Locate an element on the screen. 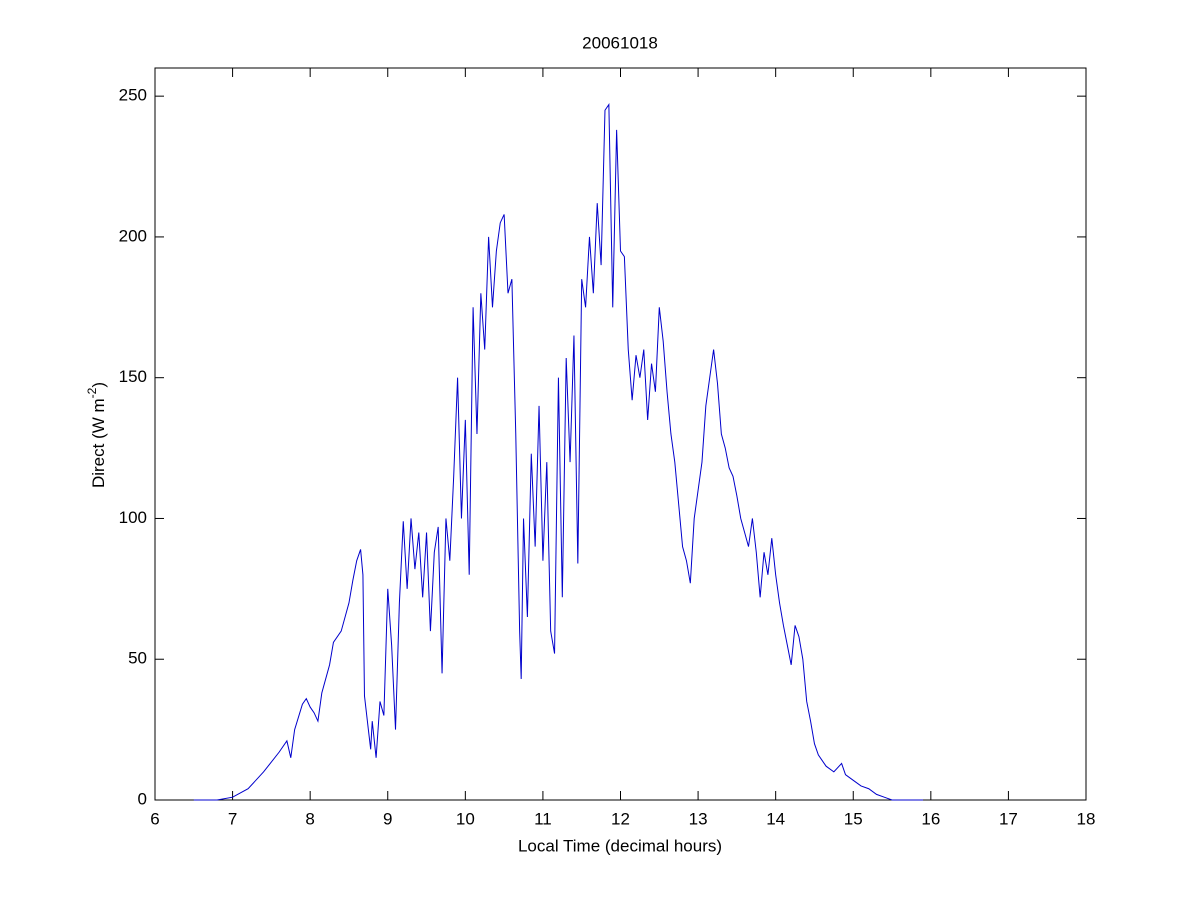 This screenshot has width=1200, height=900. y-tick-label: 200 is located at coordinates (133, 235).